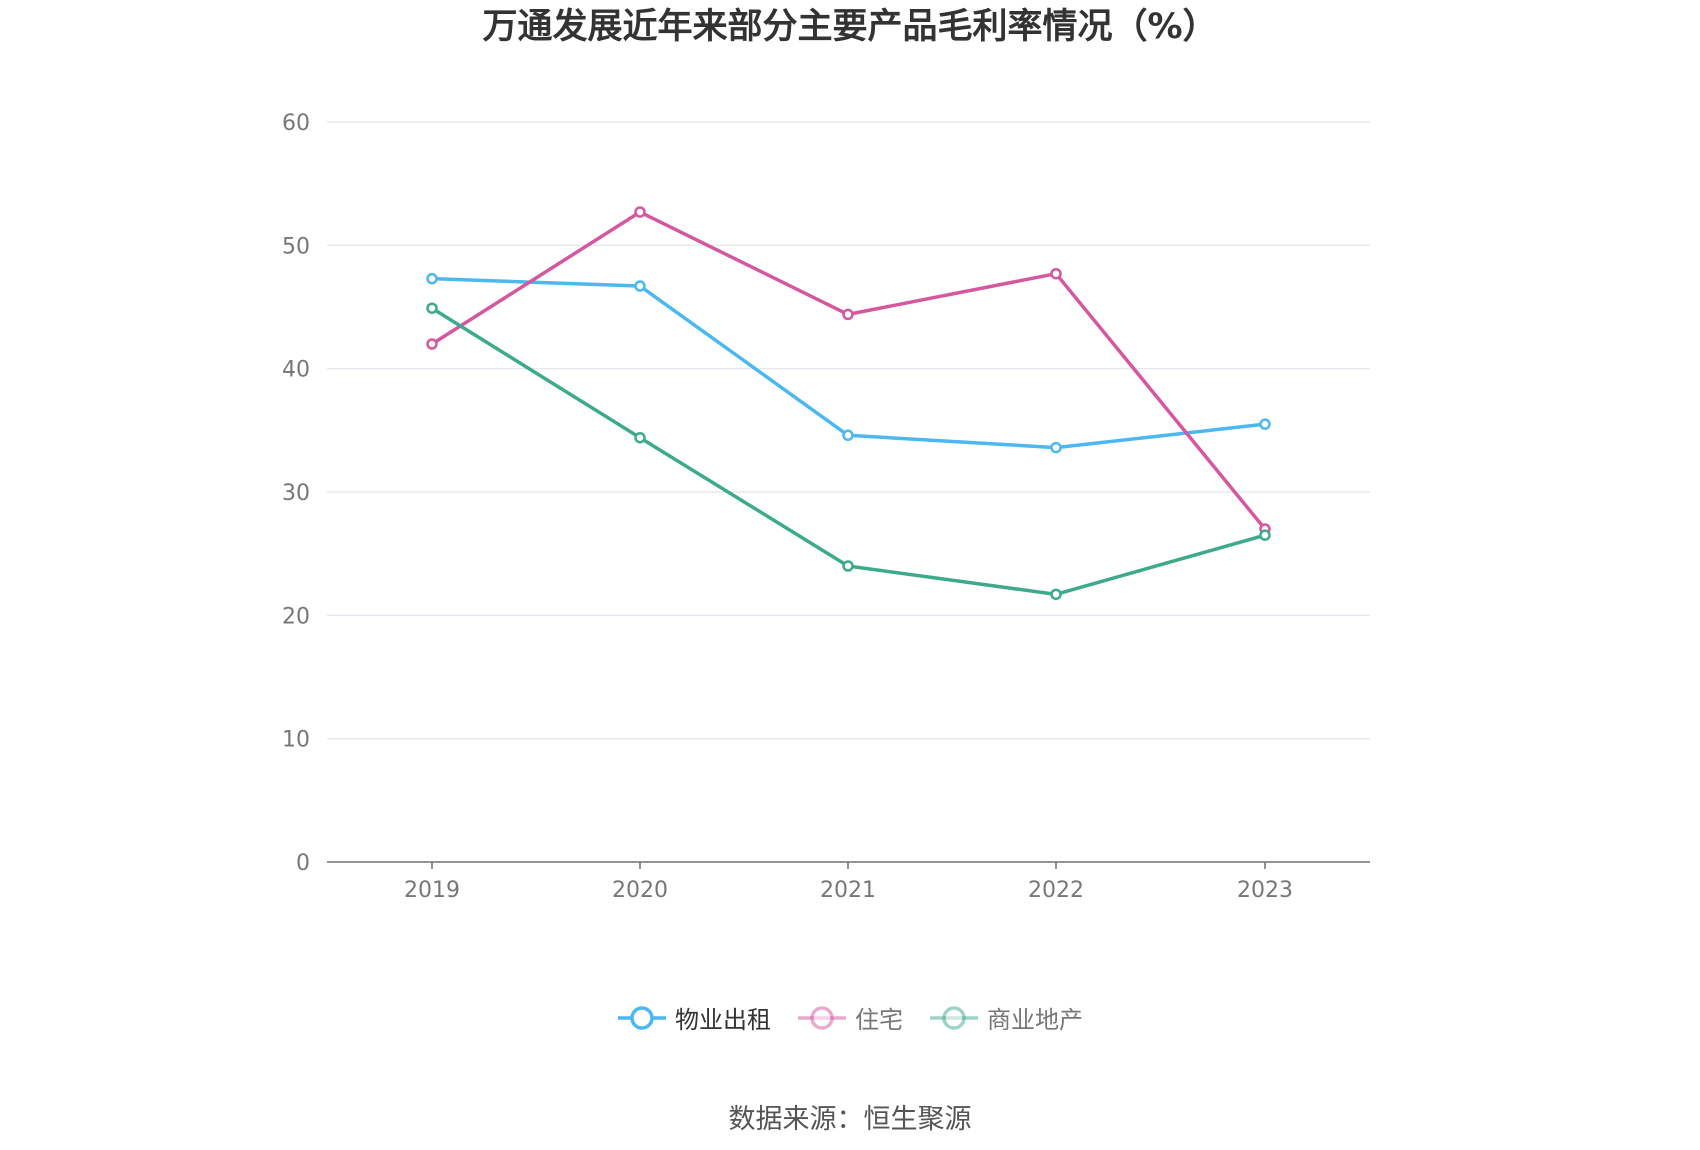  What do you see at coordinates (296, 246) in the screenshot?
I see `y-tick-label: 50` at bounding box center [296, 246].